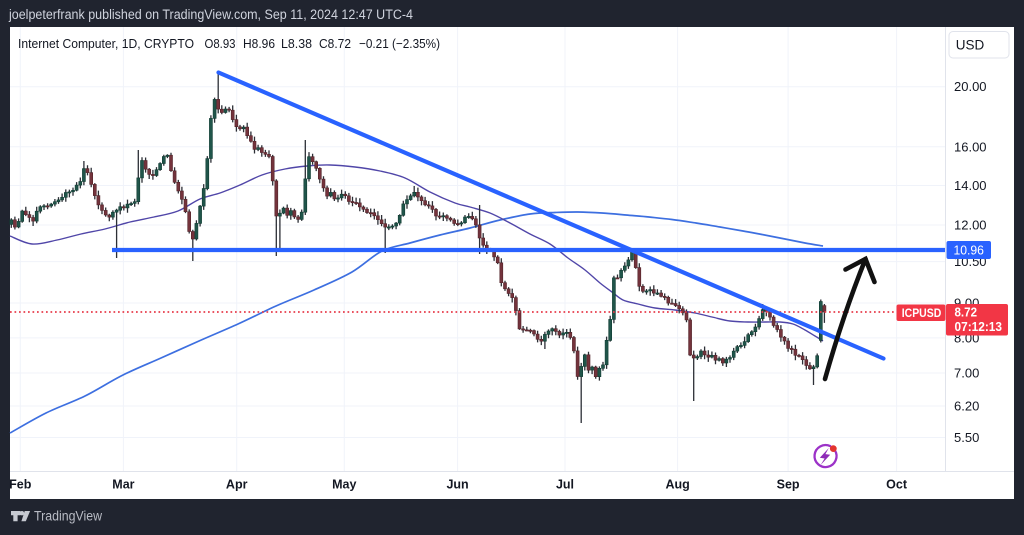  What do you see at coordinates (970, 225) in the screenshot?
I see `svg-text: 12.00` at bounding box center [970, 225].